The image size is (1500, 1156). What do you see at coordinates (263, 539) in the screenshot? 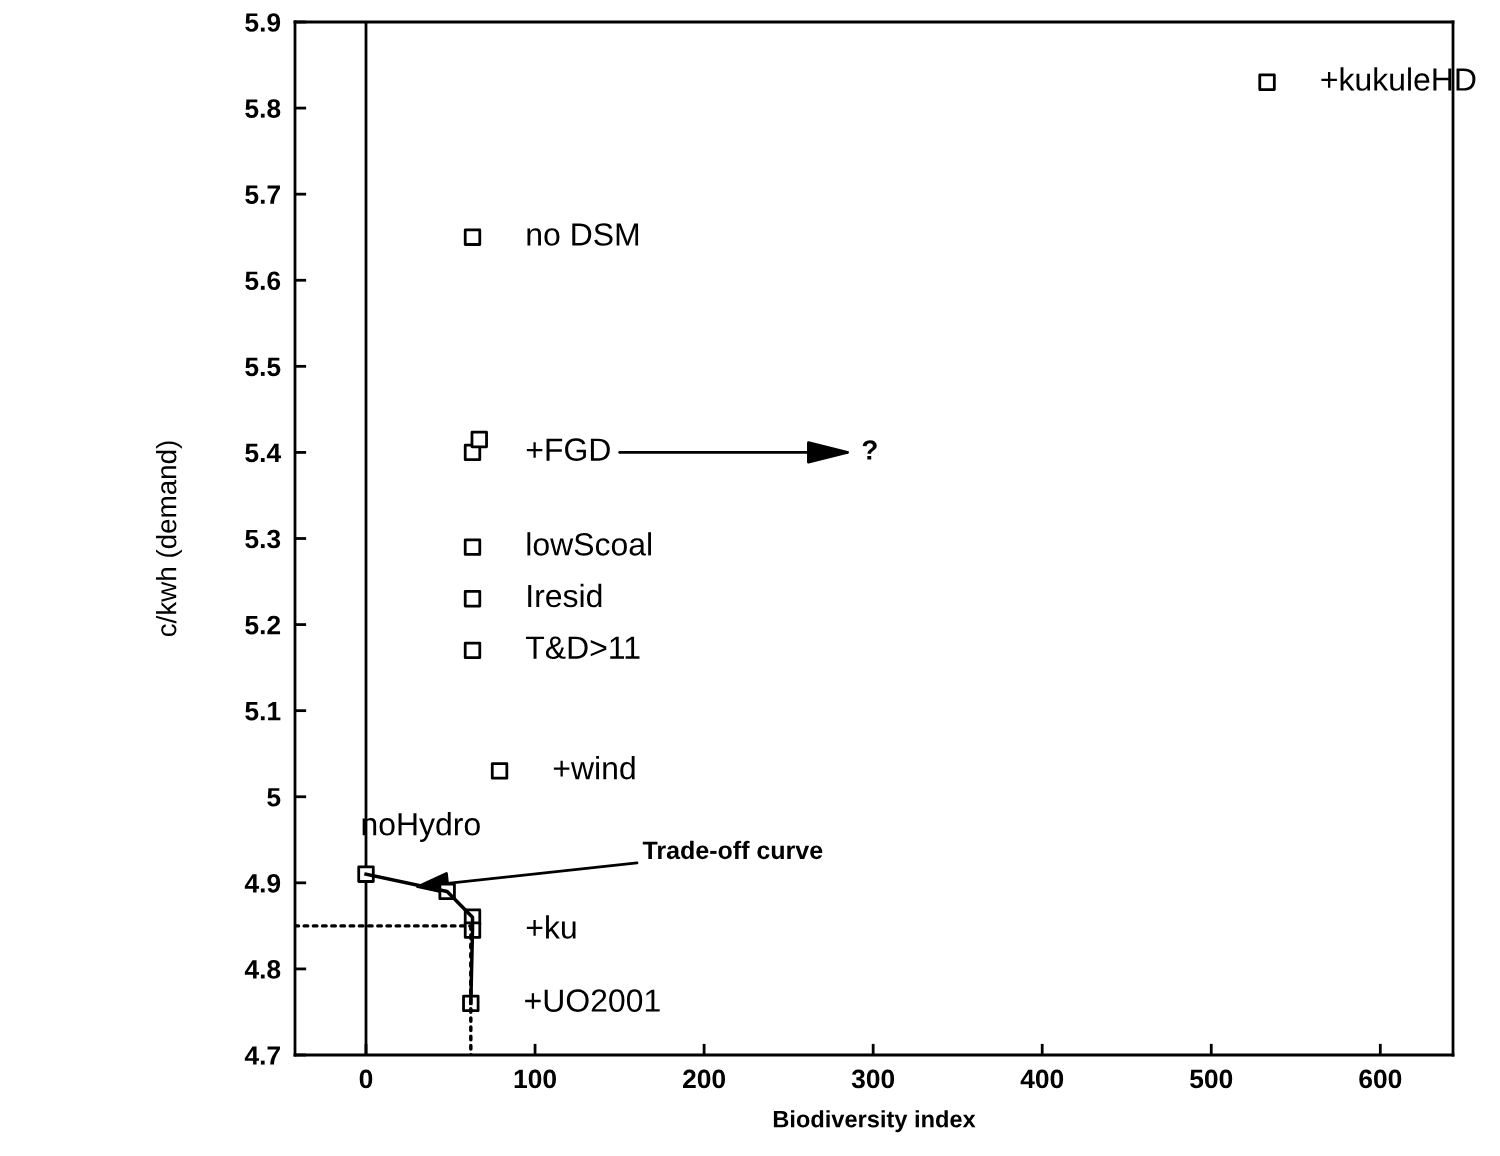
I see `y-tick-label: 5.3` at bounding box center [263, 539].